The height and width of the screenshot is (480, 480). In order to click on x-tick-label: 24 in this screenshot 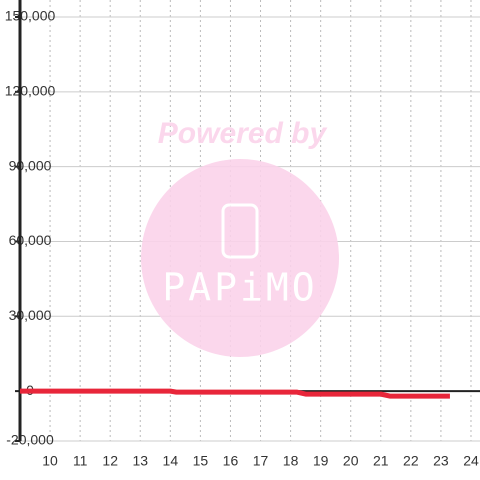, I will do `click(471, 461)`.